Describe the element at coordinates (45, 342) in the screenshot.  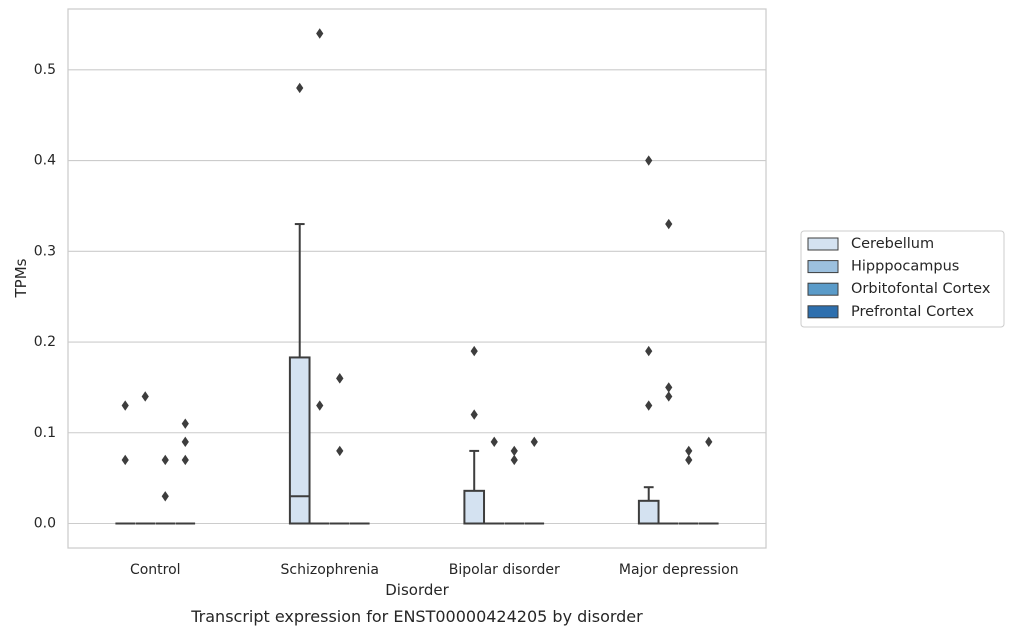
I see `y-tick-label: 0.2` at that location.